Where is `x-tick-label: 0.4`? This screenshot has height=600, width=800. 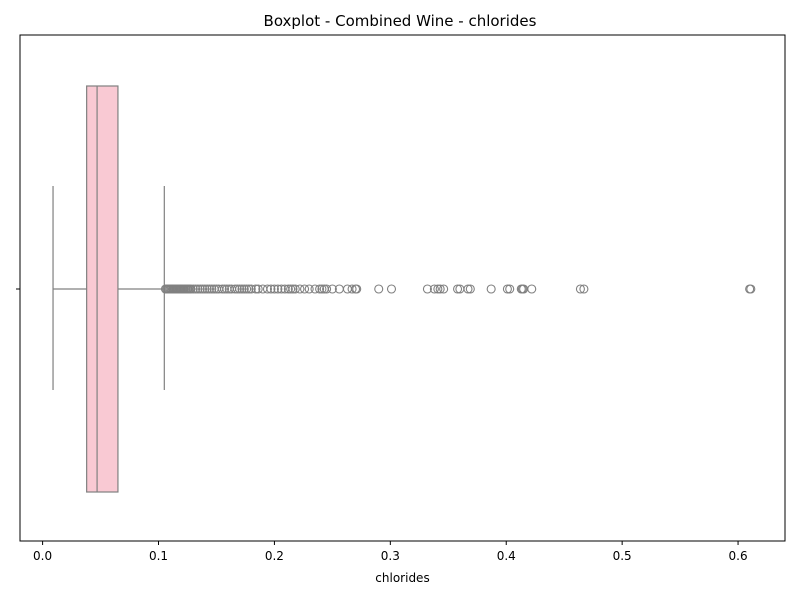 x-tick-label: 0.4 is located at coordinates (506, 556).